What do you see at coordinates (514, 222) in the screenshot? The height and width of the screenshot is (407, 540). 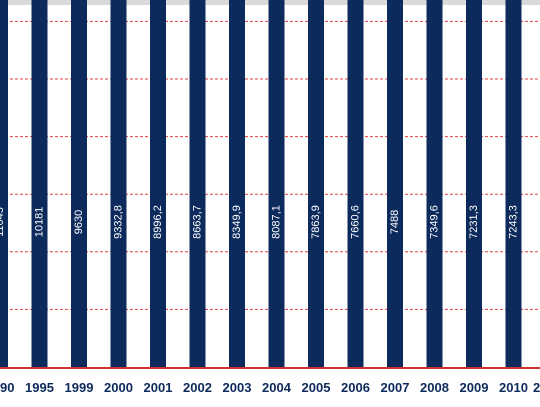 I see `value-label: 7243,3` at bounding box center [514, 222].